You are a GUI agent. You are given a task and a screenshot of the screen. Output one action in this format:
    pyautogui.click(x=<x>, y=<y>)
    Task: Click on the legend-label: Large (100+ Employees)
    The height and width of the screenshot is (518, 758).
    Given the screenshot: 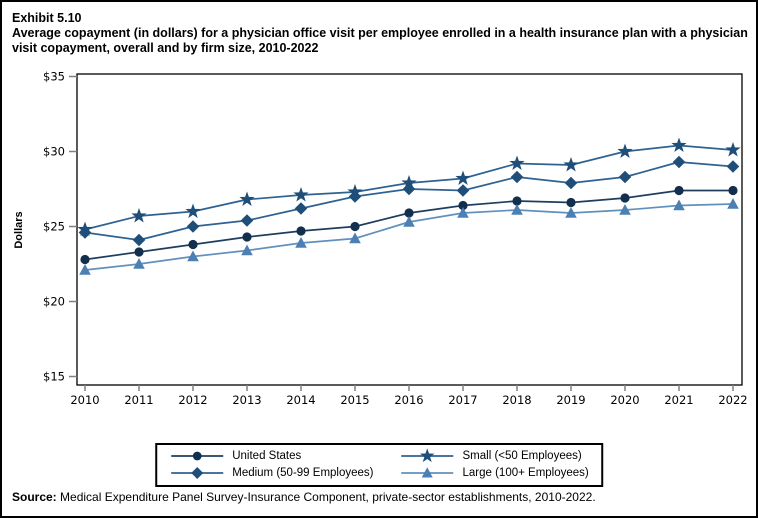 What is the action you would take?
    pyautogui.click(x=525, y=473)
    